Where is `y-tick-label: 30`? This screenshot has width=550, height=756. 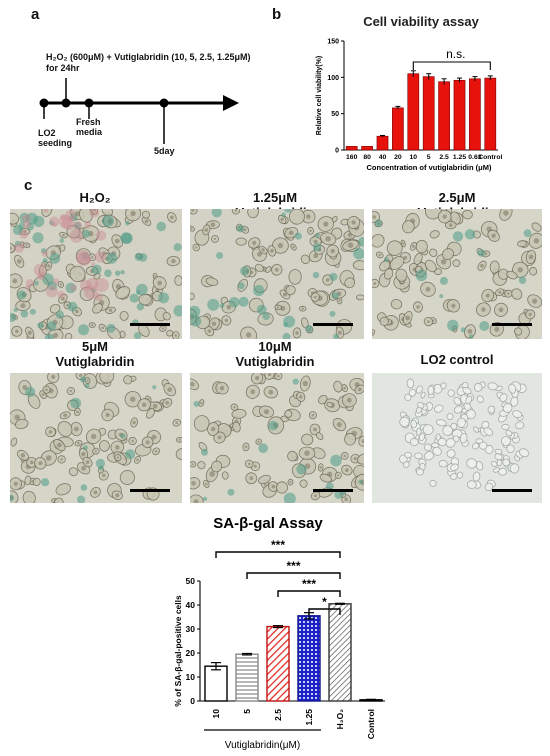
y-tick-label: 30 is located at coordinates (191, 629).